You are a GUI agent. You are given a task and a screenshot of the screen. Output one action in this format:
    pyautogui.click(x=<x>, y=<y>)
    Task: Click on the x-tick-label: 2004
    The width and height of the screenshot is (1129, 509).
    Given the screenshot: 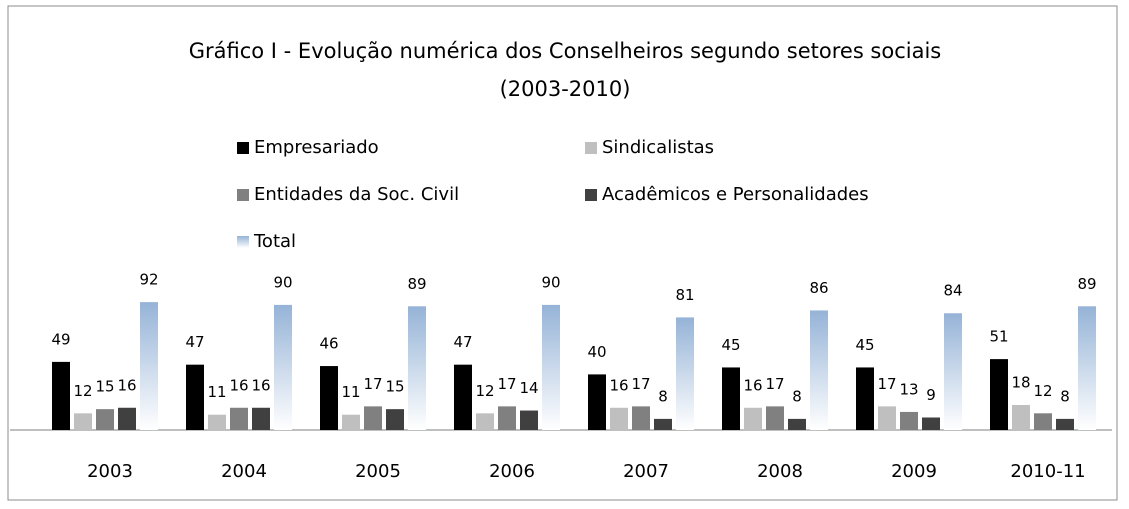 What is the action you would take?
    pyautogui.click(x=244, y=471)
    